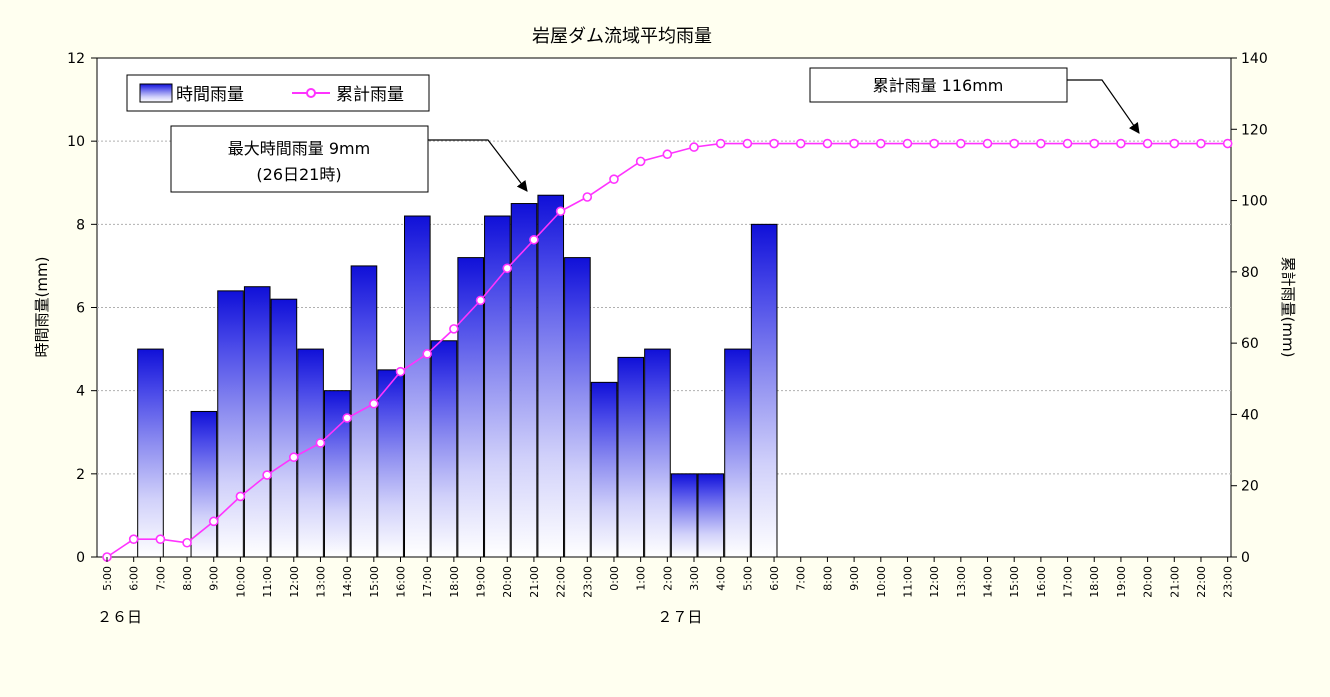 The height and width of the screenshot is (697, 1330). Describe the element at coordinates (1254, 202) in the screenshot. I see `y-right-tick-label: 100` at that location.